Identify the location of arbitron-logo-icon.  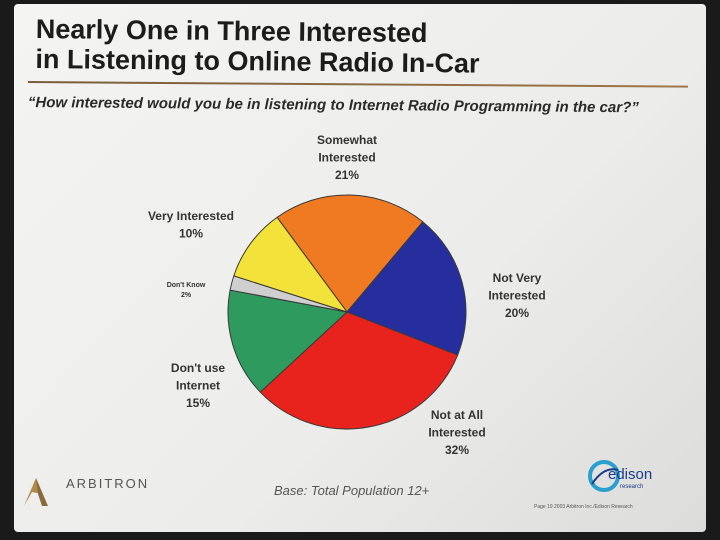
(36, 492).